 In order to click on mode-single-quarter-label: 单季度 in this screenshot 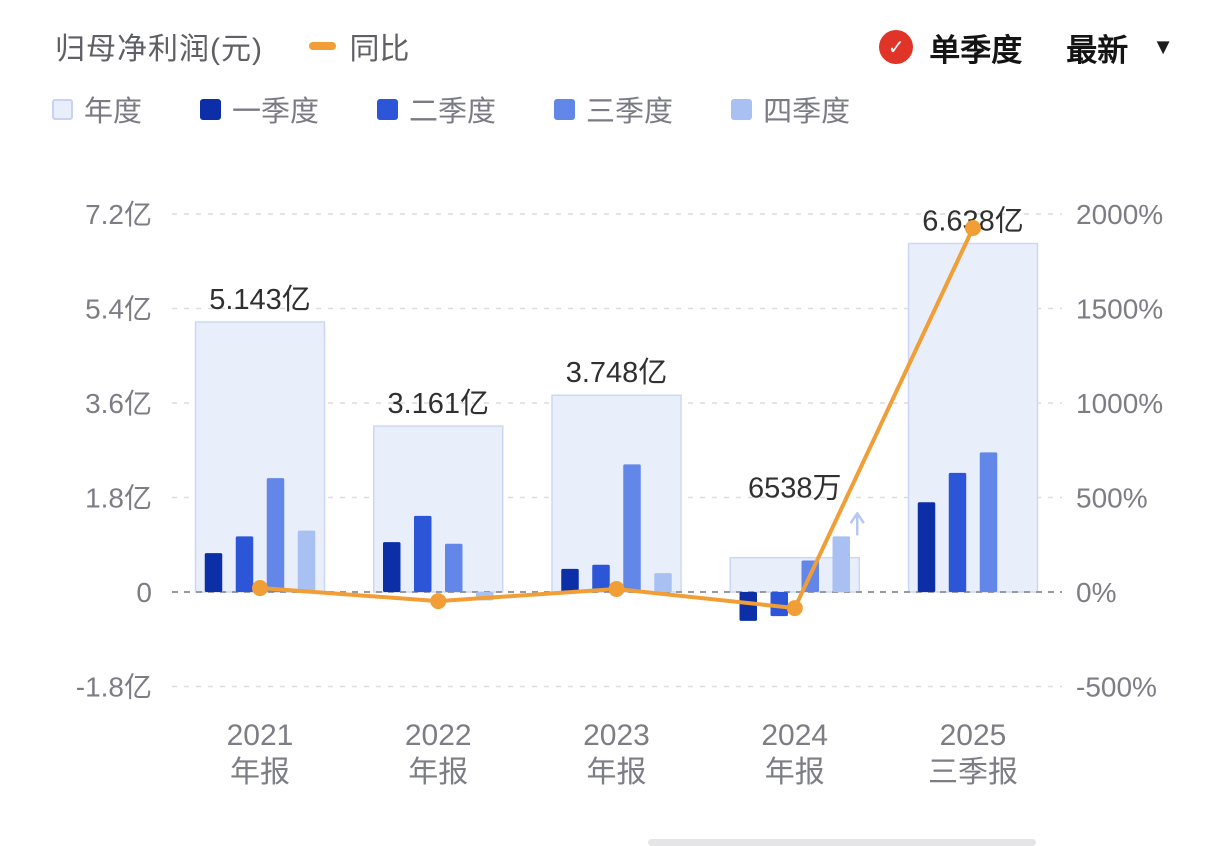, I will do `click(976, 50)`.